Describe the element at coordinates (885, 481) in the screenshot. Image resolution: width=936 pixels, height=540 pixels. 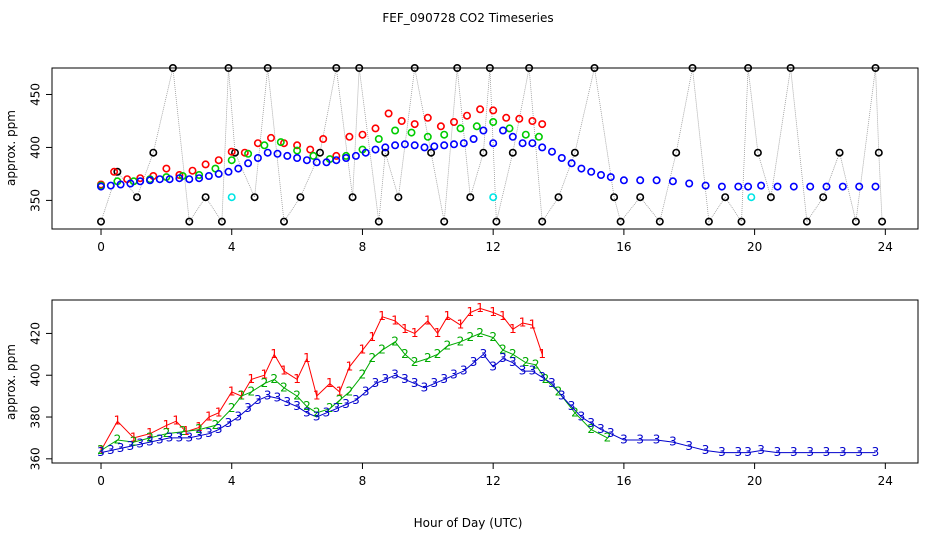
I see `x-tick-label: 24` at that location.